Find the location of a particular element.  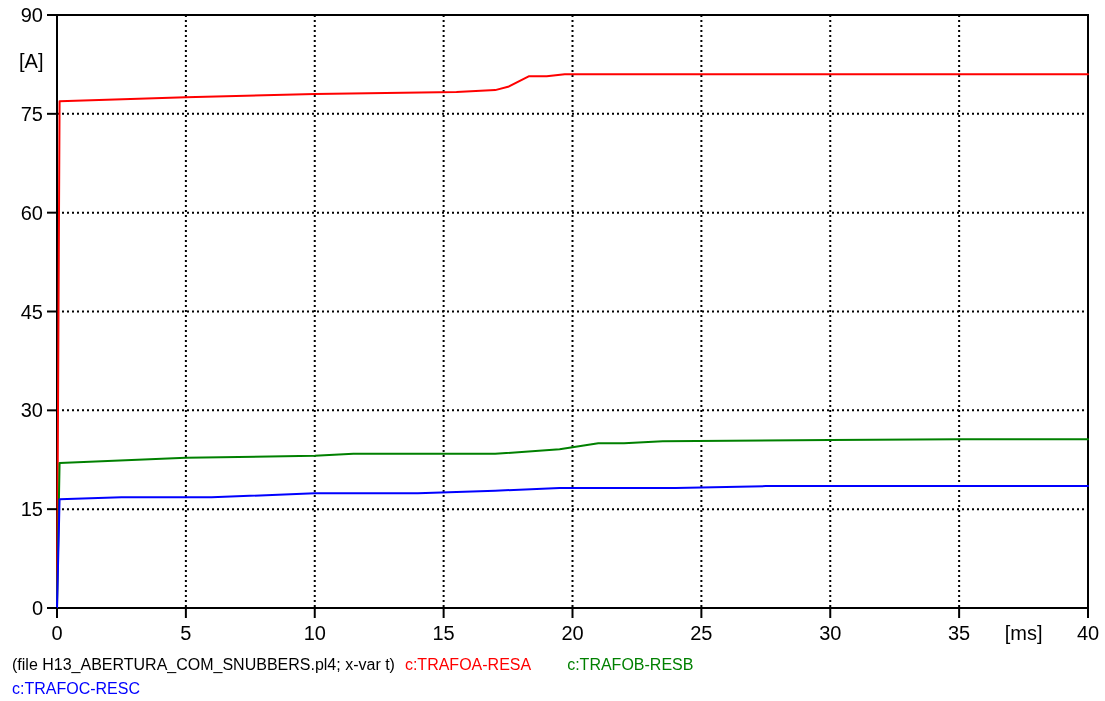

x-tick-label: 20 is located at coordinates (572, 633).